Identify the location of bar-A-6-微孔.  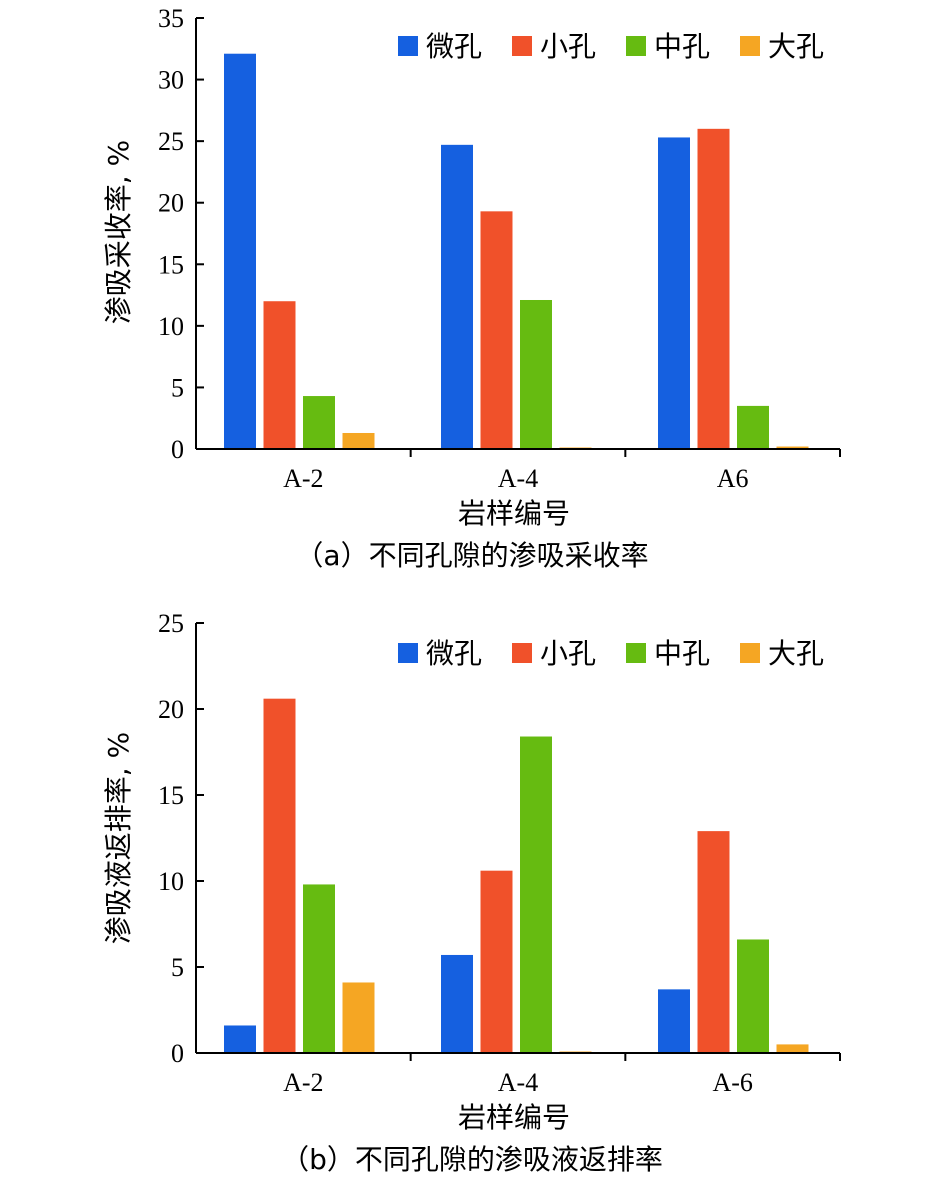
(674, 1021).